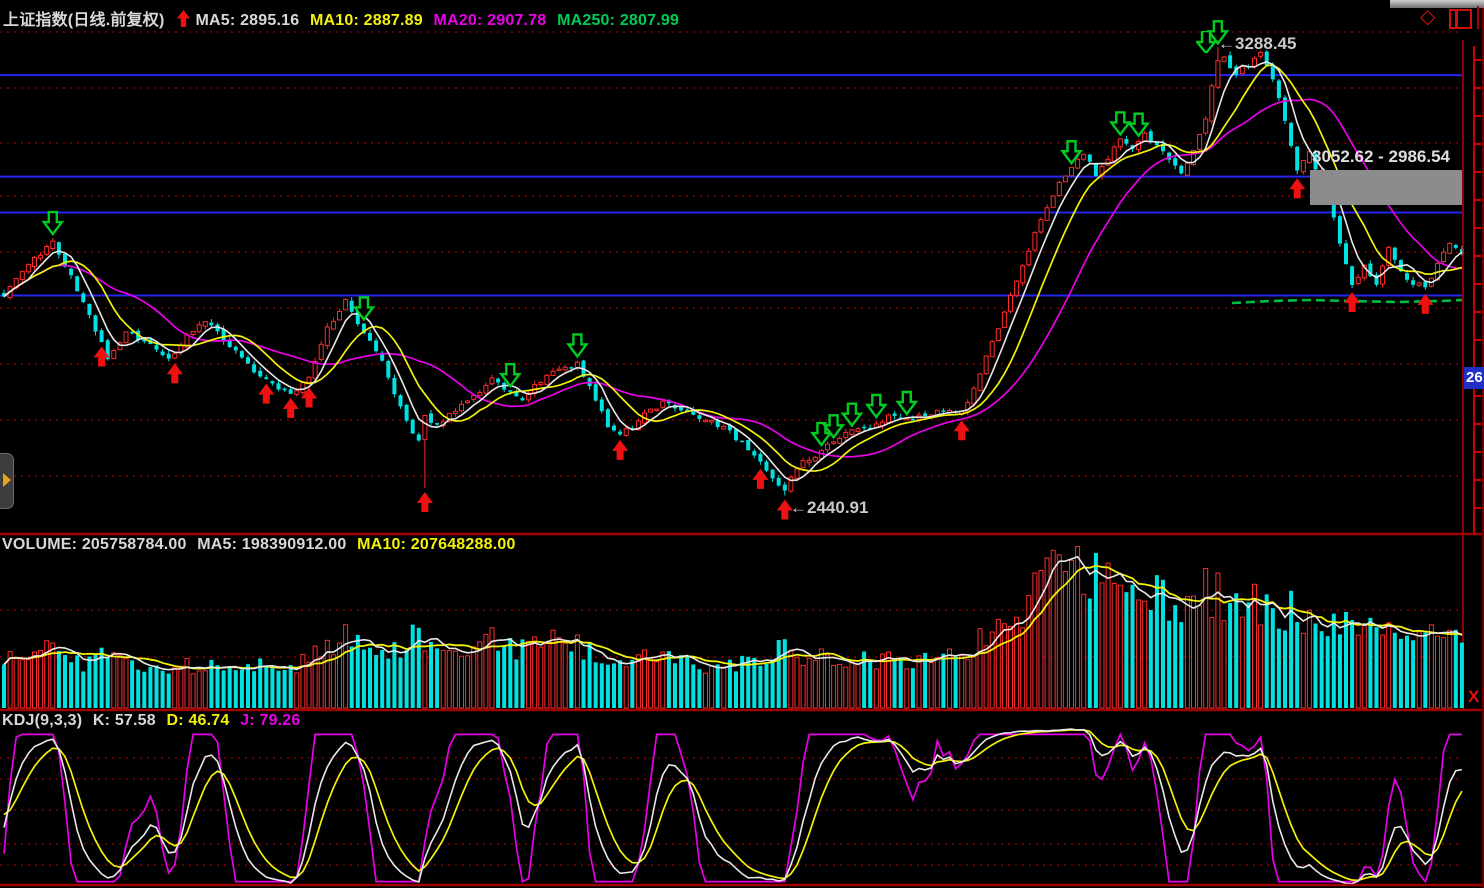 The height and width of the screenshot is (888, 1484). I want to click on instrument-title: 上证指数(日线.前复权), so click(84, 20).